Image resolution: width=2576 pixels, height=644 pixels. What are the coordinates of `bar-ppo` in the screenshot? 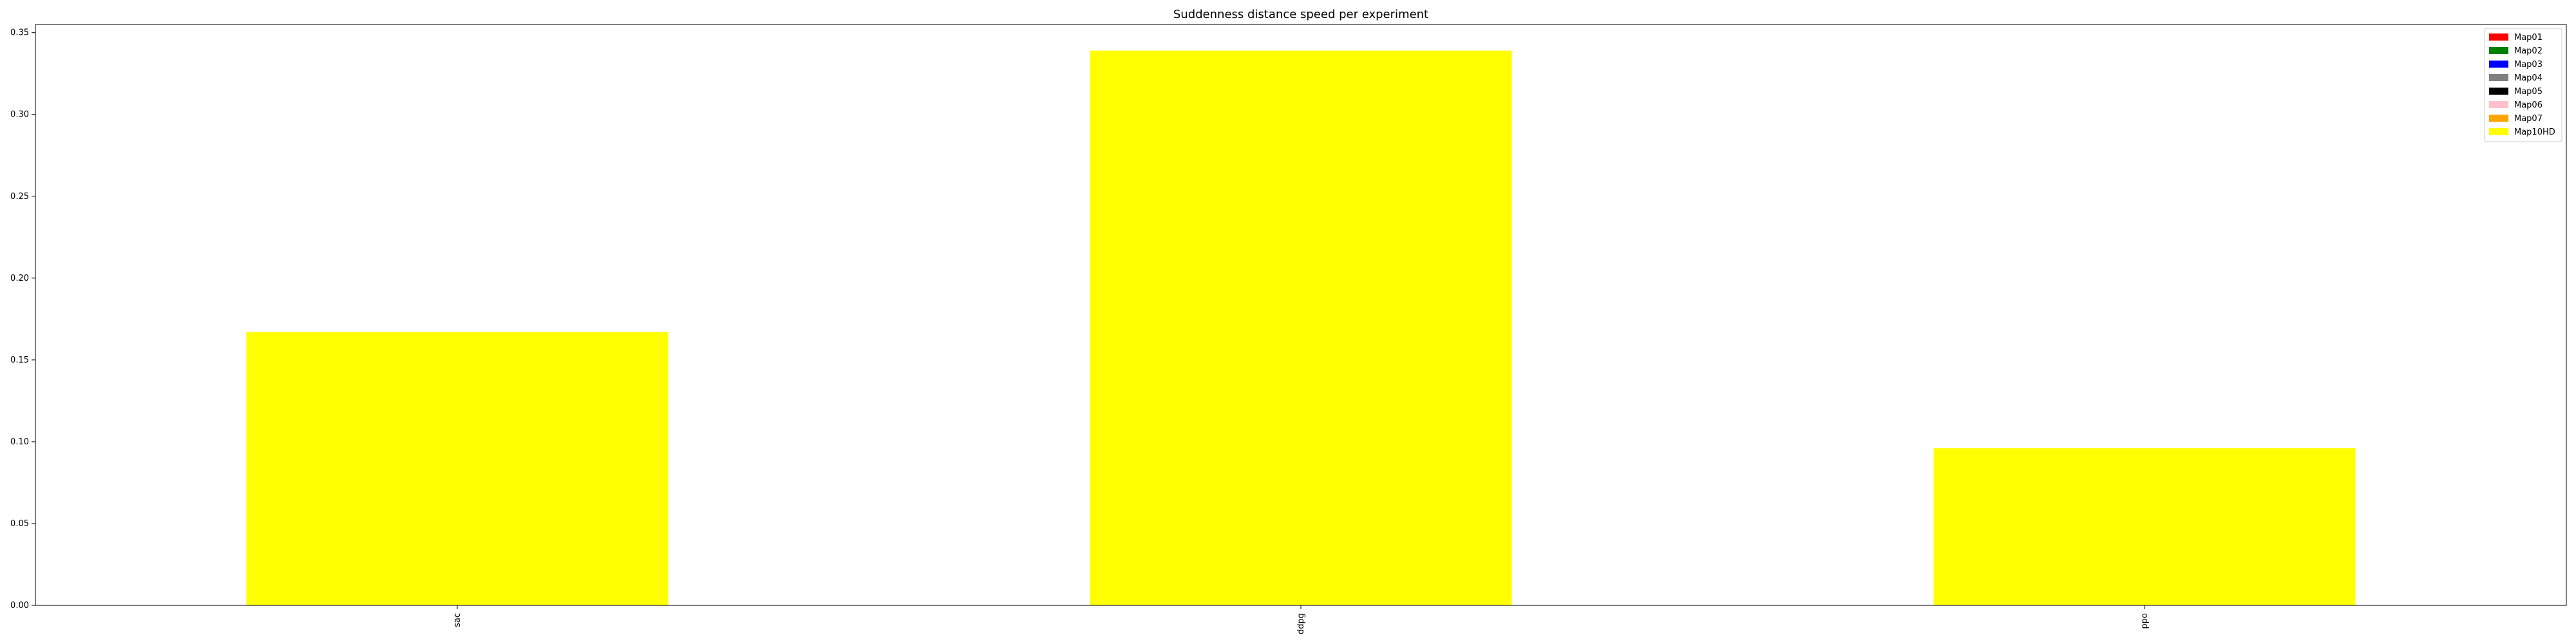 It's located at (2144, 526).